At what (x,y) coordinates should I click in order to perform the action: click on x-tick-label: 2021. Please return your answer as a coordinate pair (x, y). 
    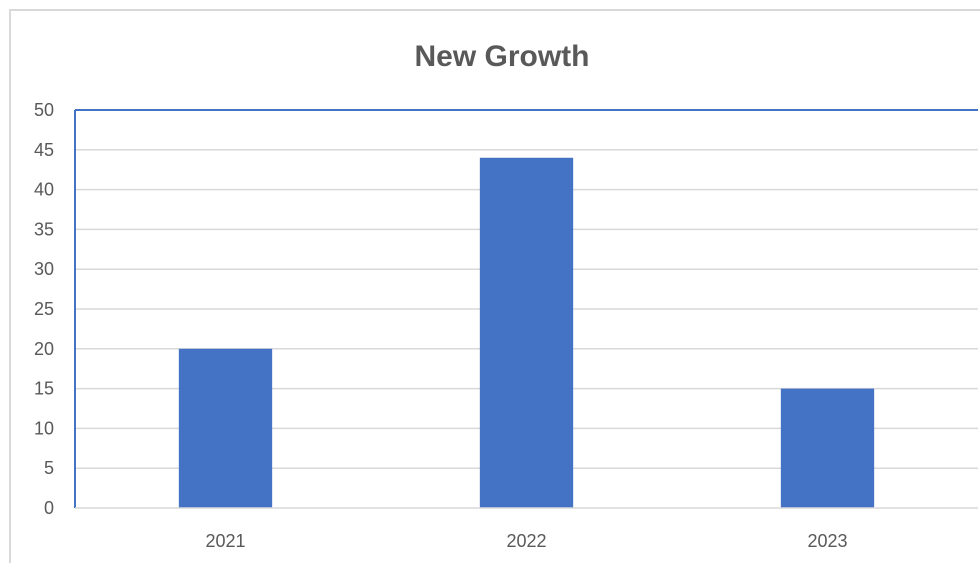
    Looking at the image, I should click on (225, 541).